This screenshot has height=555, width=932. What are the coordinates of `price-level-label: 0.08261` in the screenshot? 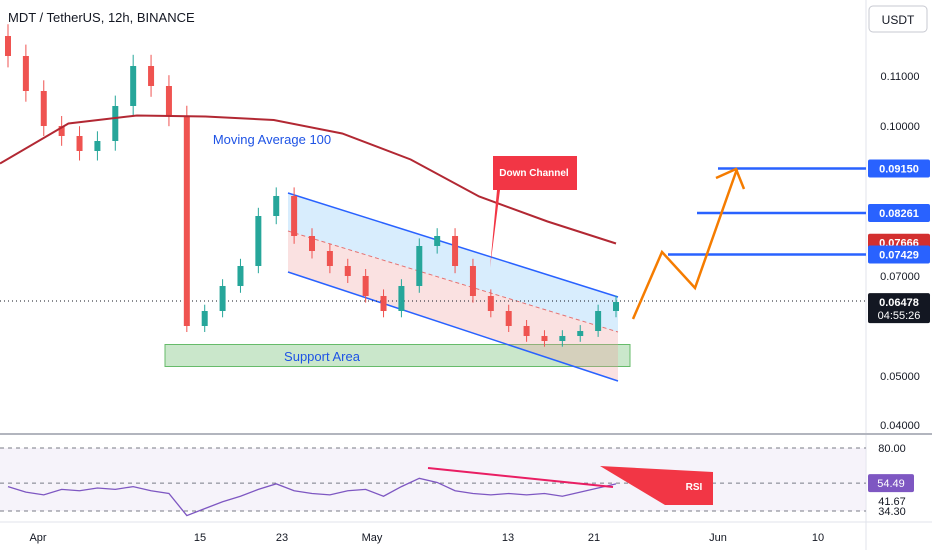 It's located at (899, 214).